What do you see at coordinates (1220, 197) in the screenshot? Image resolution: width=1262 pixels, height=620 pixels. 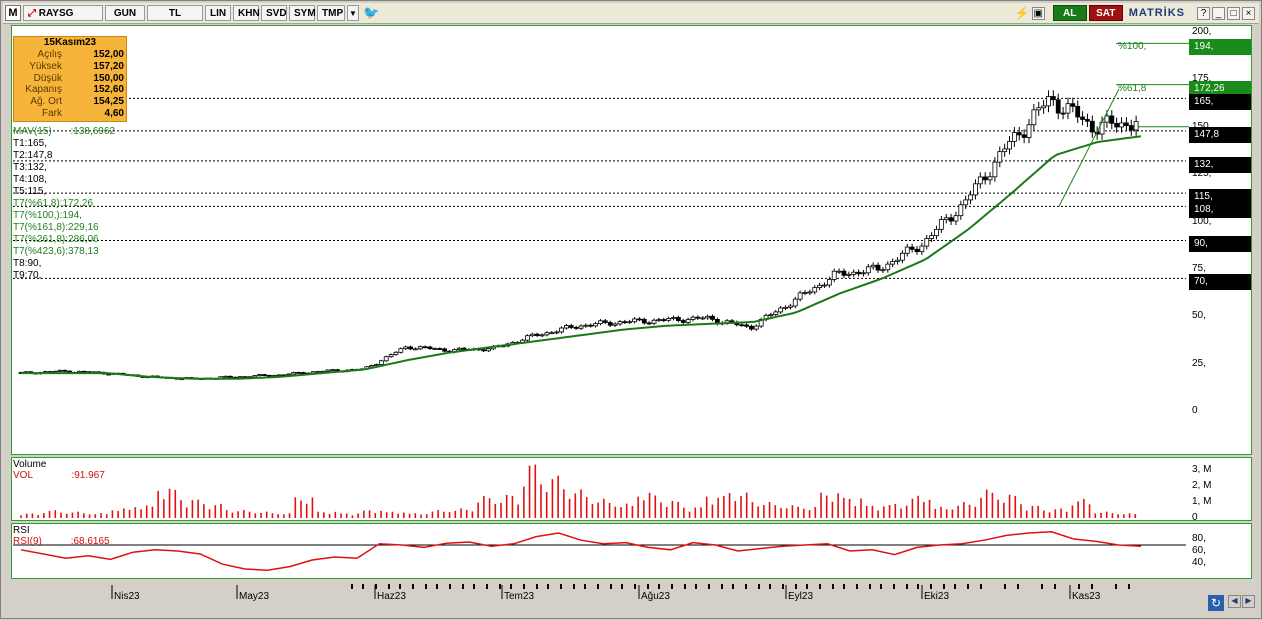 I see `price-tag: 115,` at bounding box center [1220, 197].